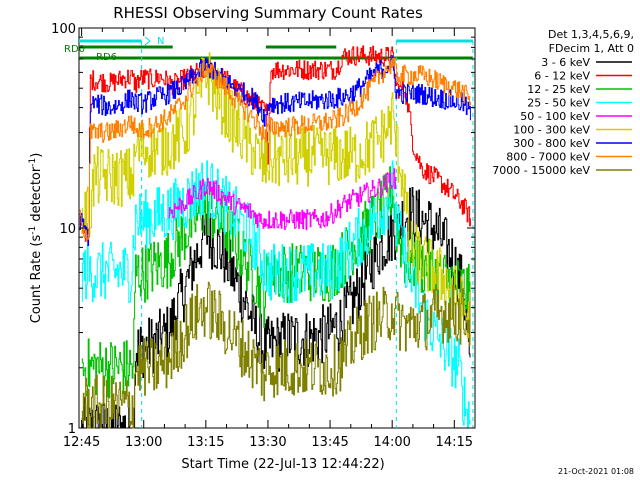 The height and width of the screenshot is (480, 640). Describe the element at coordinates (329, 442) in the screenshot. I see `x-tick-label: 13:45` at that location.